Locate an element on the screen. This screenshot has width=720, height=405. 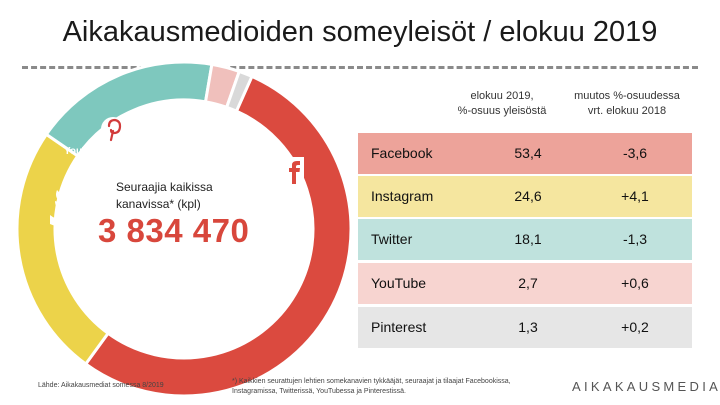
table-row-facebook: Facebook 53,4 -3,6 is located at coordinates (525, 153).